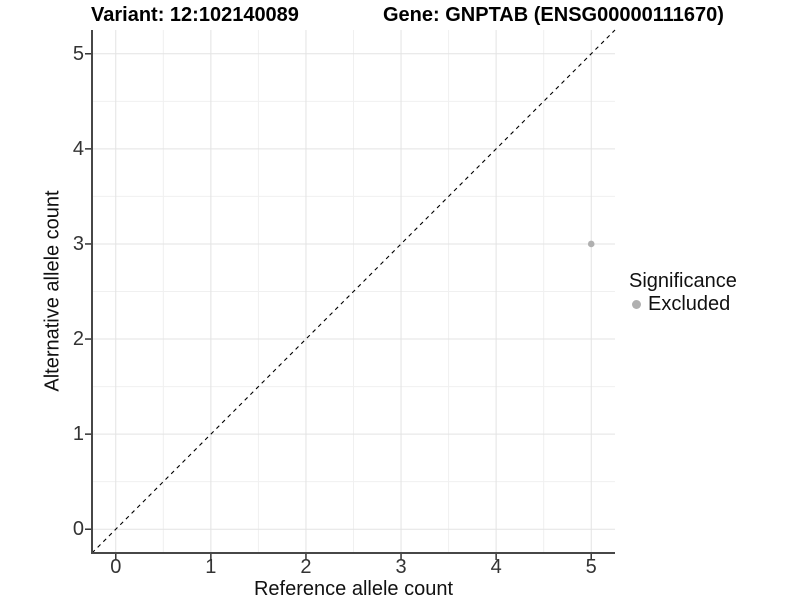 The width and height of the screenshot is (800, 600). What do you see at coordinates (52, 291) in the screenshot?
I see `y-axis-title-text: Alternative allele count` at bounding box center [52, 291].